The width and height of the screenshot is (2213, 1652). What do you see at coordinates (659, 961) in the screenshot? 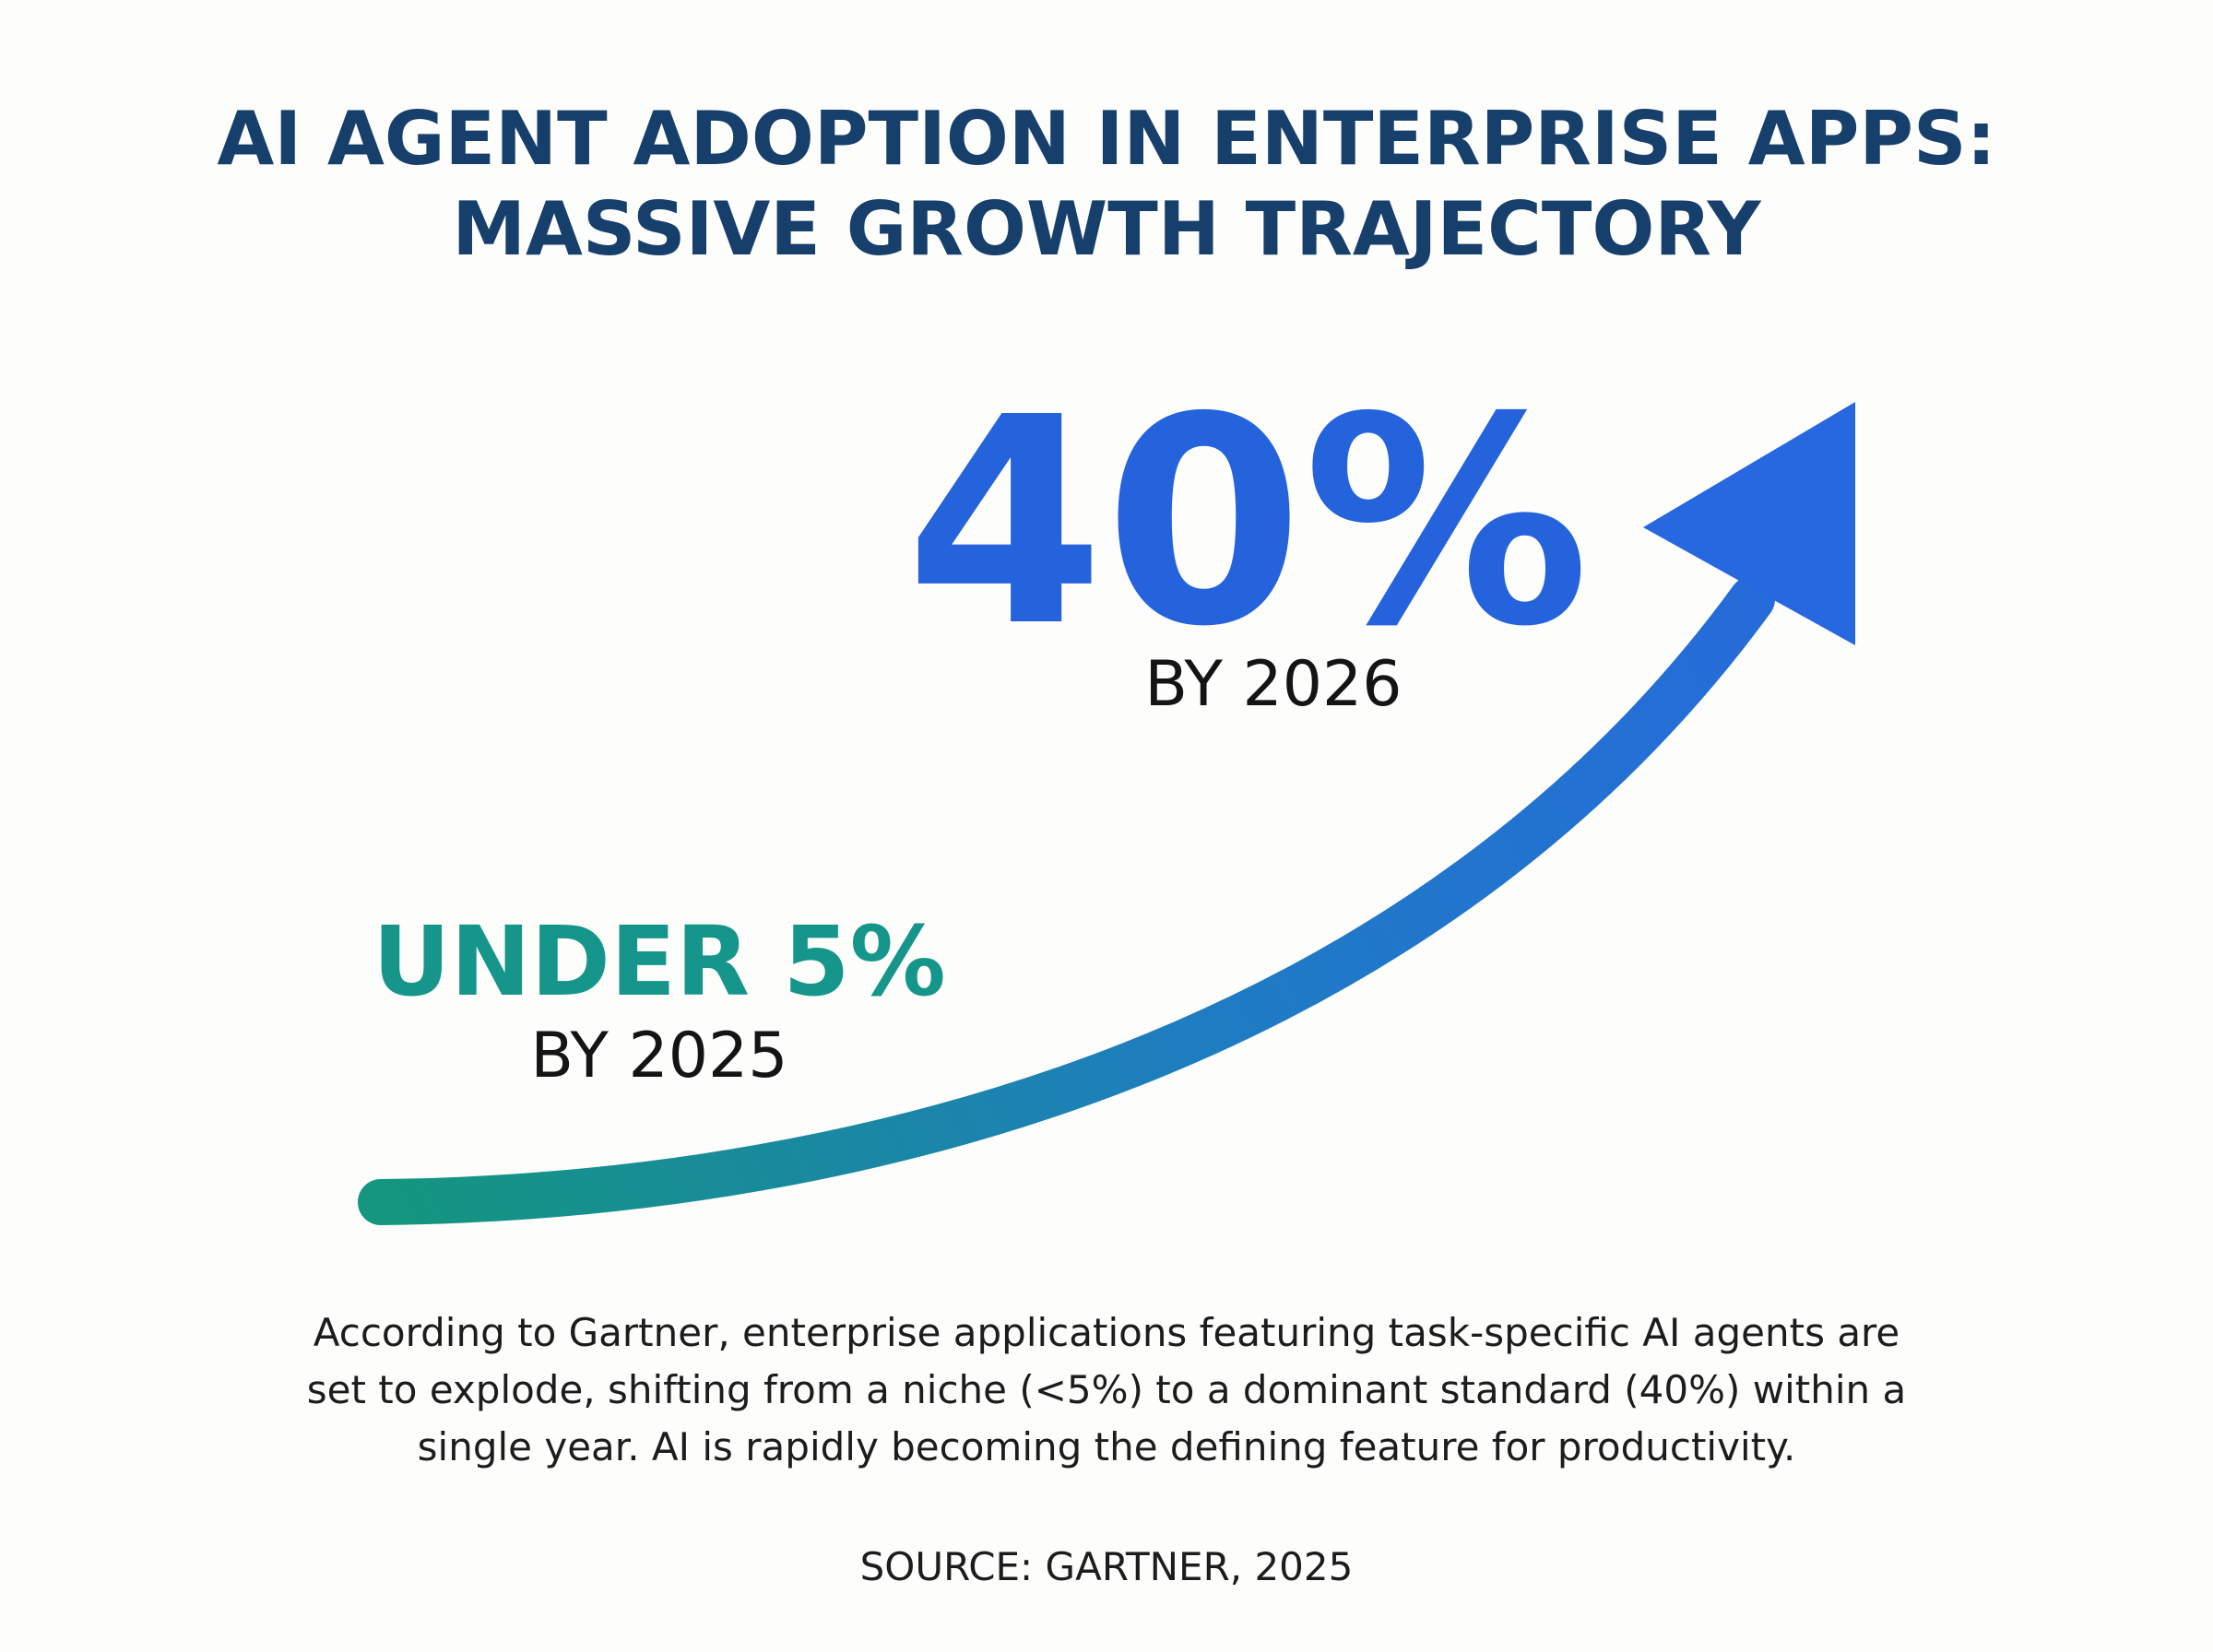
I see `baseline-value: UNDER 5%` at bounding box center [659, 961].